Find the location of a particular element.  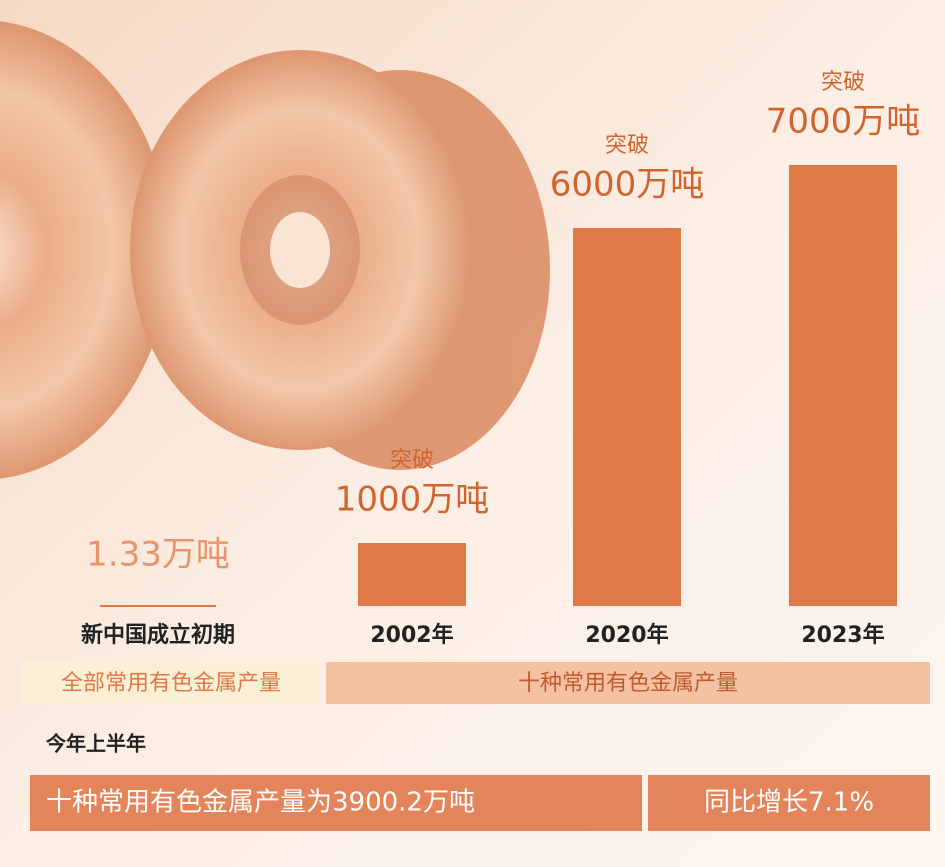

footer-heading: 今年上半年 is located at coordinates (96, 744).